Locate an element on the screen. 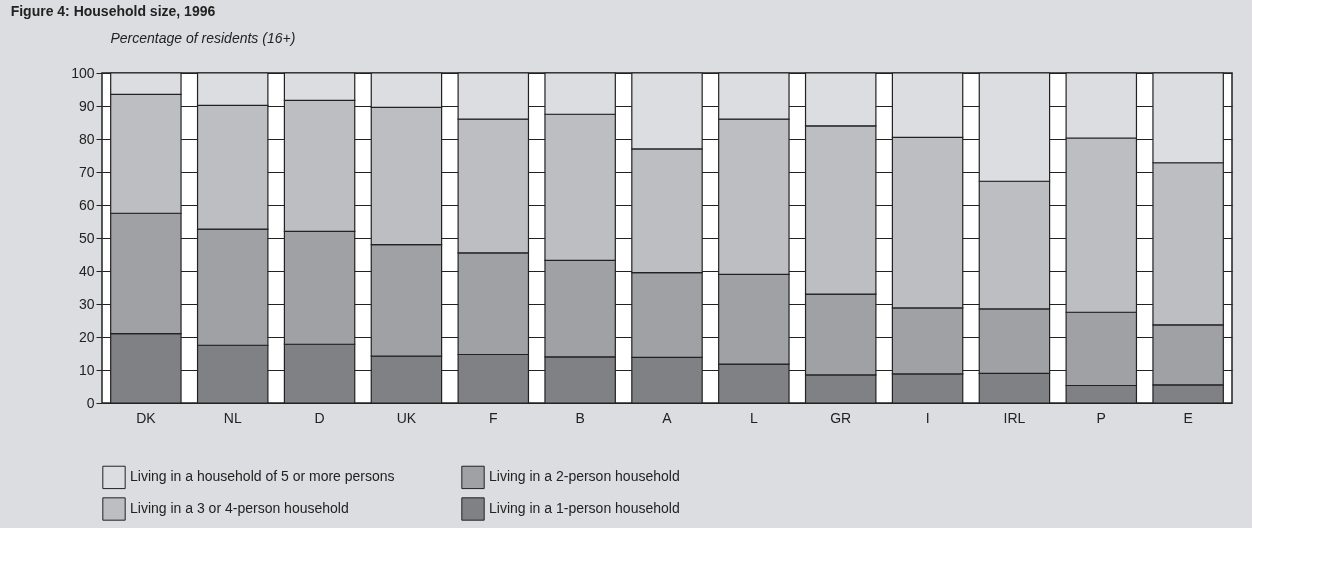 This screenshot has height=583, width=1321. y-tick-label: 20 is located at coordinates (86, 336).